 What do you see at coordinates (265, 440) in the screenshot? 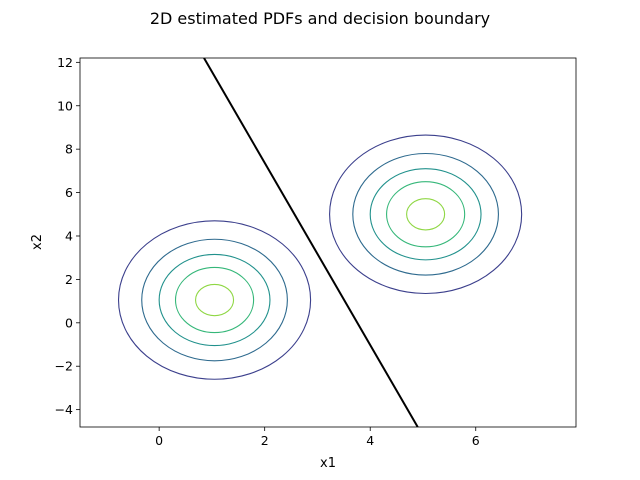
I see `x-tick-label: 2` at bounding box center [265, 440].